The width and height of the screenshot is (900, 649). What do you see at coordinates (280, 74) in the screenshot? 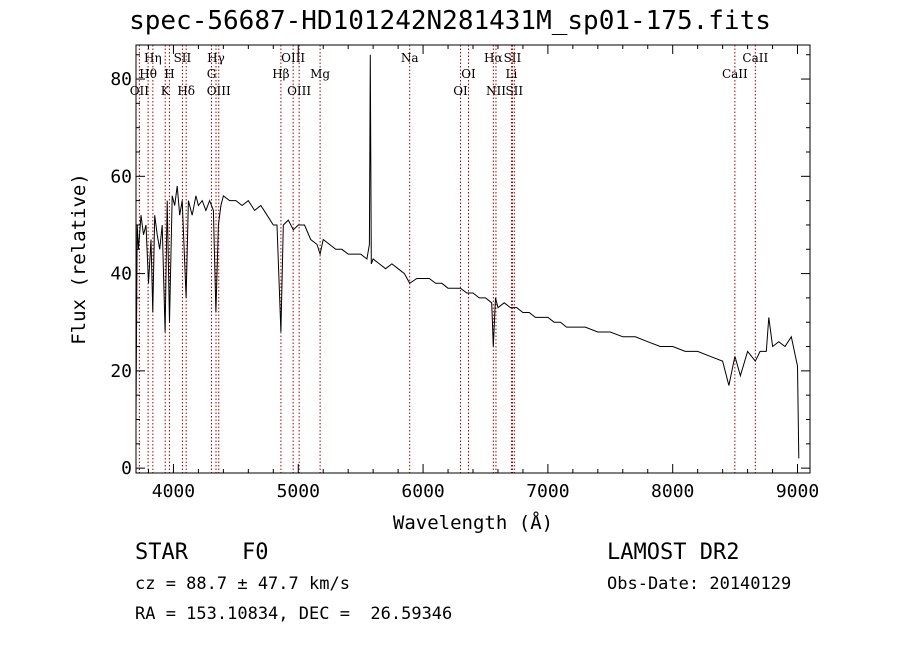
I see `line-label: Hβ` at bounding box center [280, 74].